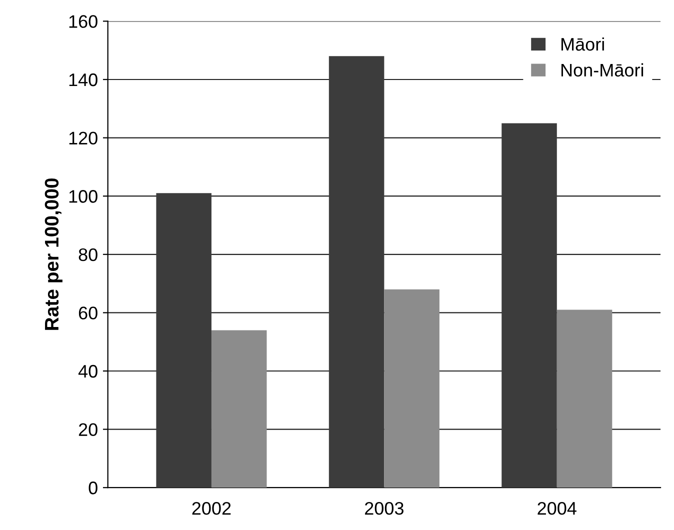 Image resolution: width=674 pixels, height=530 pixels. I want to click on y-tick-label: 0, so click(93, 488).